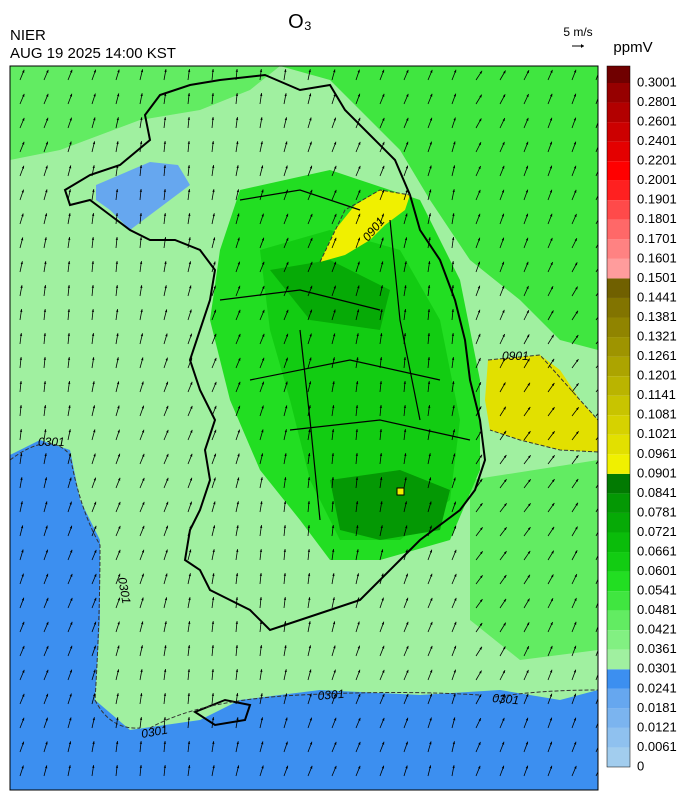  Describe the element at coordinates (577, 32) in the screenshot. I see `wind-scale: 5 m/s` at that location.